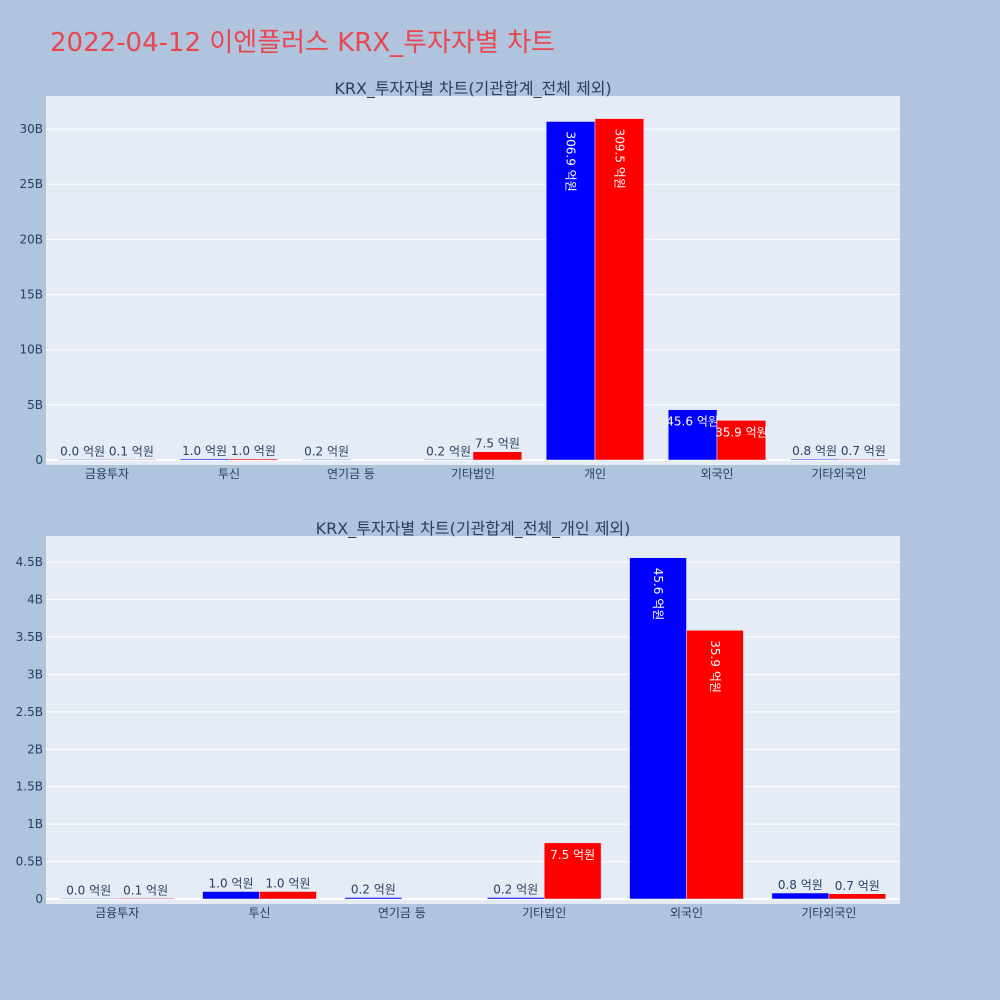 The width and height of the screenshot is (1000, 1000). Describe the element at coordinates (472, 89) in the screenshot. I see `chart-title: KRX_투자자별 차트(기관합계_전체 제외)` at that location.